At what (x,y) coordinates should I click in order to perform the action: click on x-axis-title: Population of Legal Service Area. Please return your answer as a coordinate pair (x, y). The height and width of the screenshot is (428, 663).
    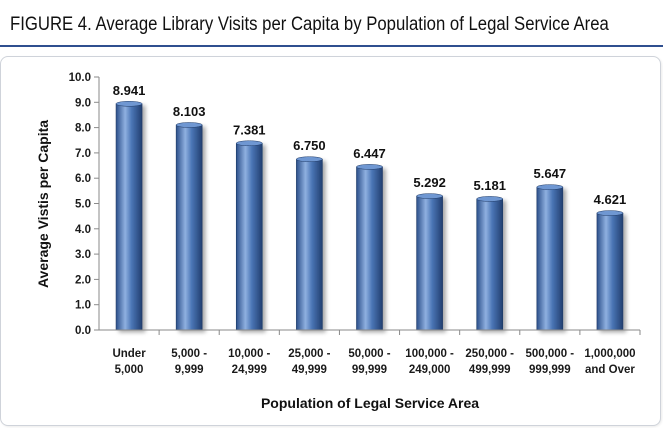
    Looking at the image, I should click on (370, 403).